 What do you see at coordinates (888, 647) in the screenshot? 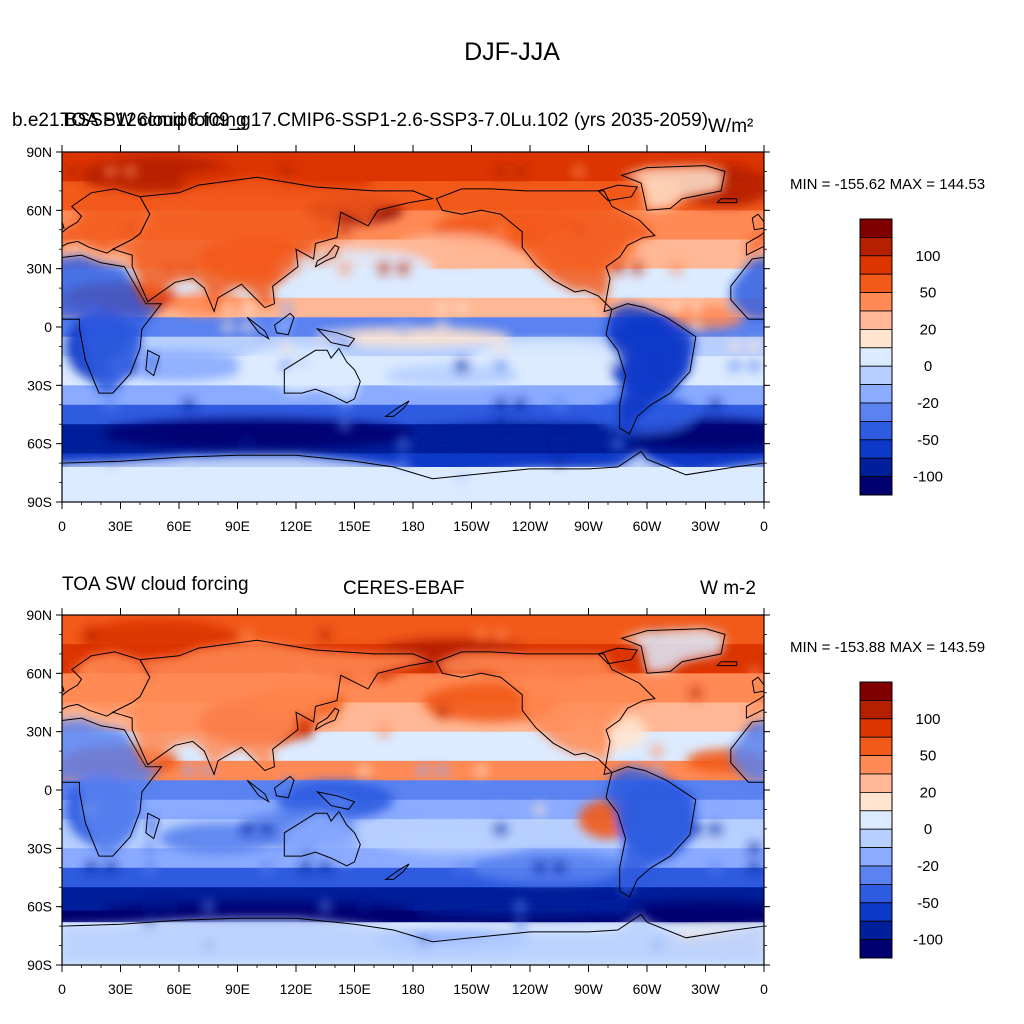
I see `bottom-panel-minmax: MIN = -153.88 MAX = 143.59` at bounding box center [888, 647].